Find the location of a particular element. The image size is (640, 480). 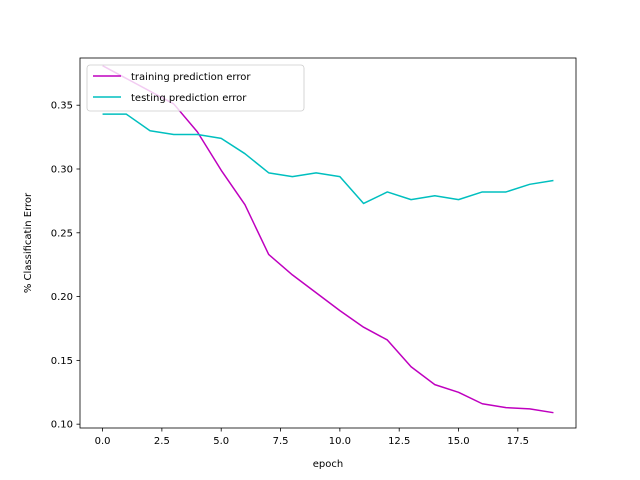

y-tick-label: 0.35 is located at coordinates (62, 106).